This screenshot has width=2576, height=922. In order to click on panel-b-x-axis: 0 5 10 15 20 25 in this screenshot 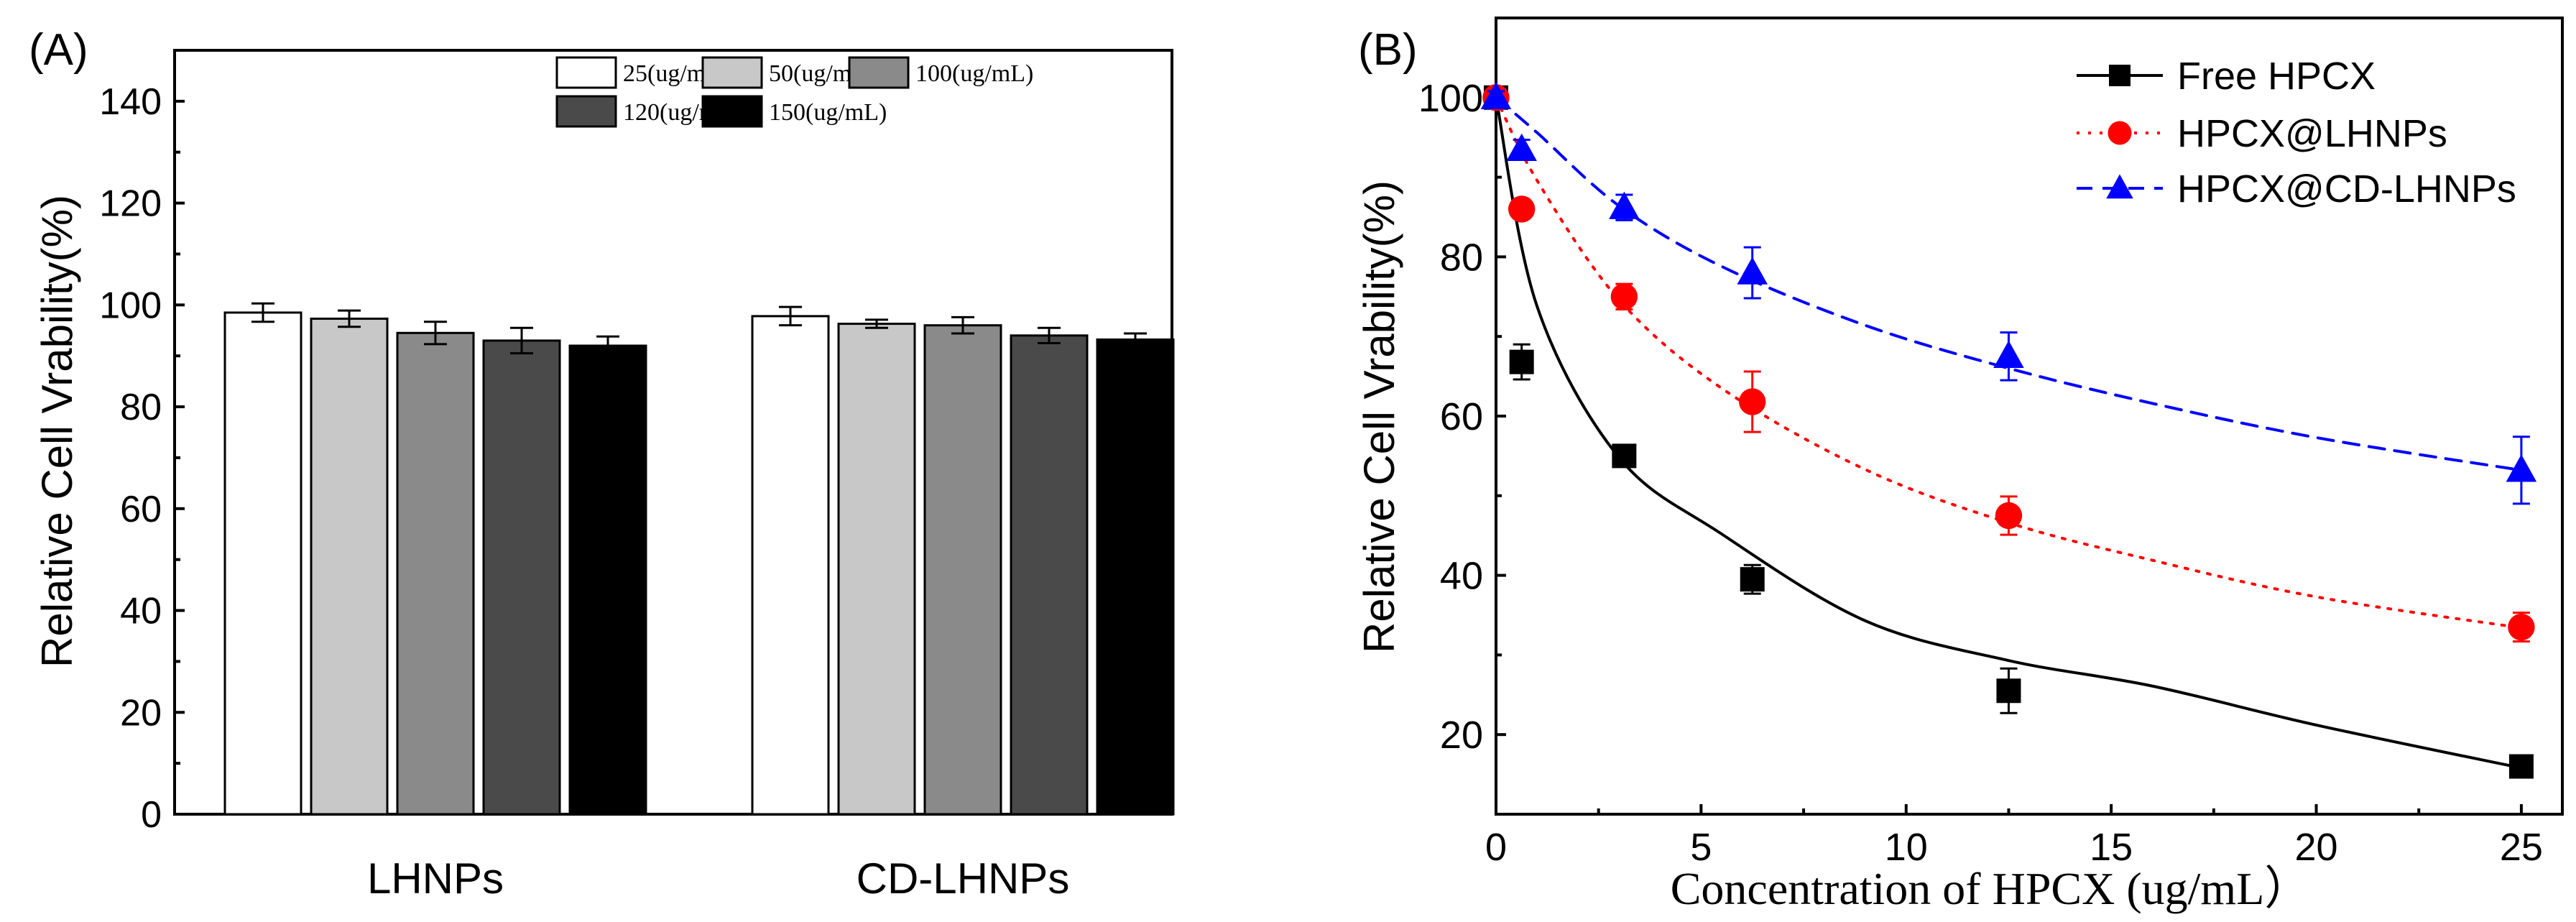, I will do `click(2014, 837)`.